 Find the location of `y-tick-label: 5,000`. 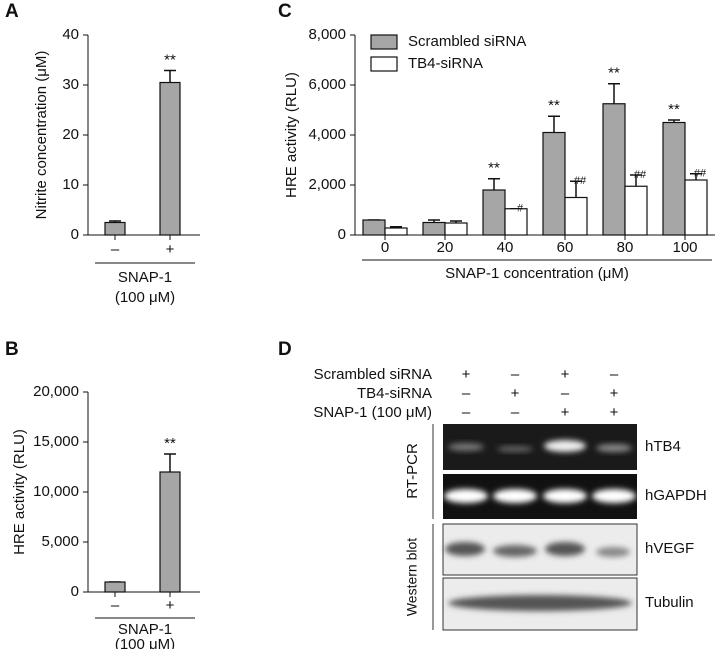

y-tick-label: 5,000 is located at coordinates (60, 541).